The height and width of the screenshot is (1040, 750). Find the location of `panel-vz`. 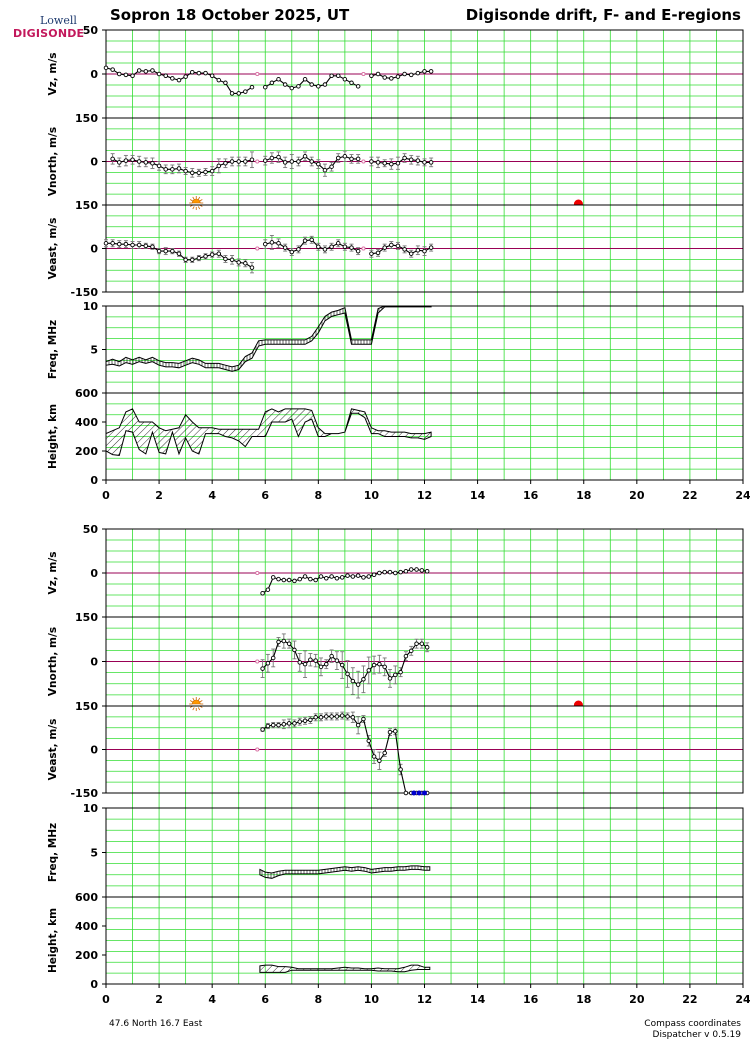

panel-vz is located at coordinates (423, 74).